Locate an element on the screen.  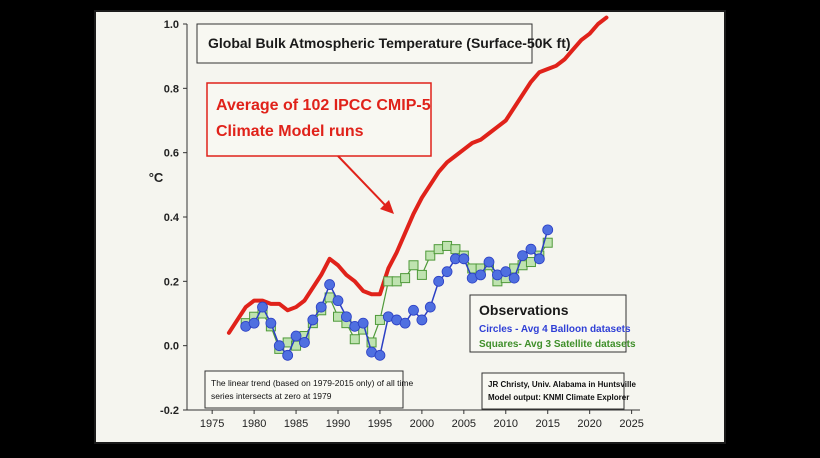
x-tick-label: 2020 is located at coordinates (589, 424).